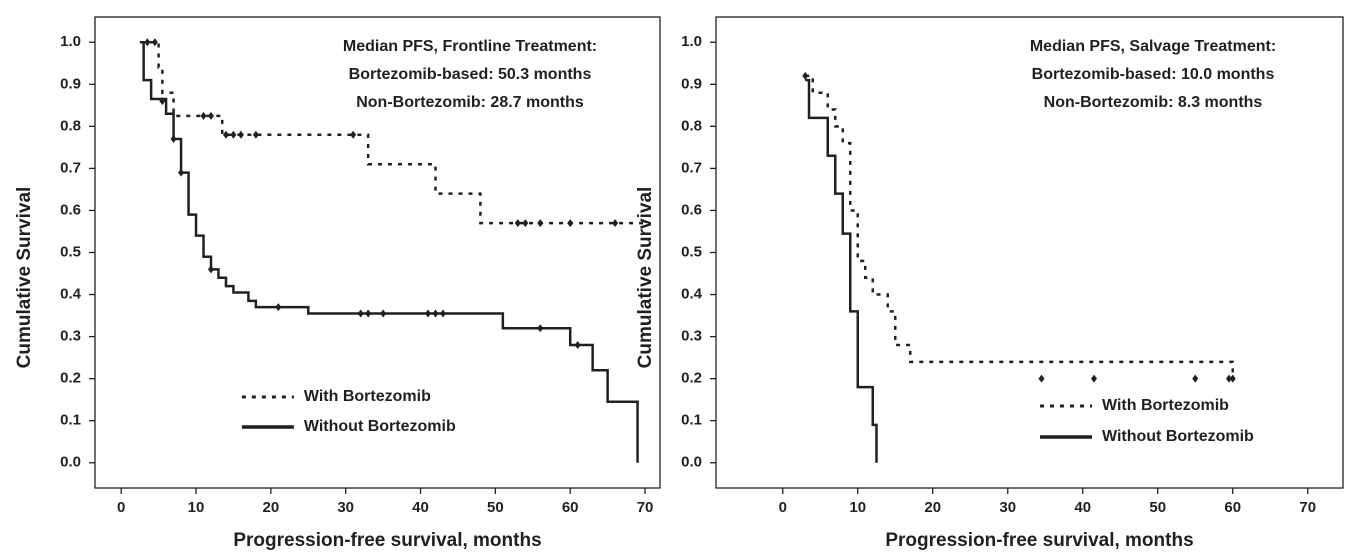  What do you see at coordinates (1153, 102) in the screenshot?
I see `annotation: Non-Bortezomib: 8.3 months` at bounding box center [1153, 102].